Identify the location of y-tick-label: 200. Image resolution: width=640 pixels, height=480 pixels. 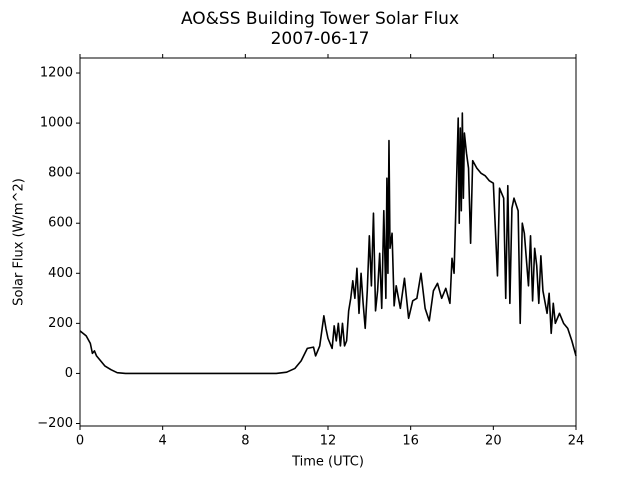
(60, 323).